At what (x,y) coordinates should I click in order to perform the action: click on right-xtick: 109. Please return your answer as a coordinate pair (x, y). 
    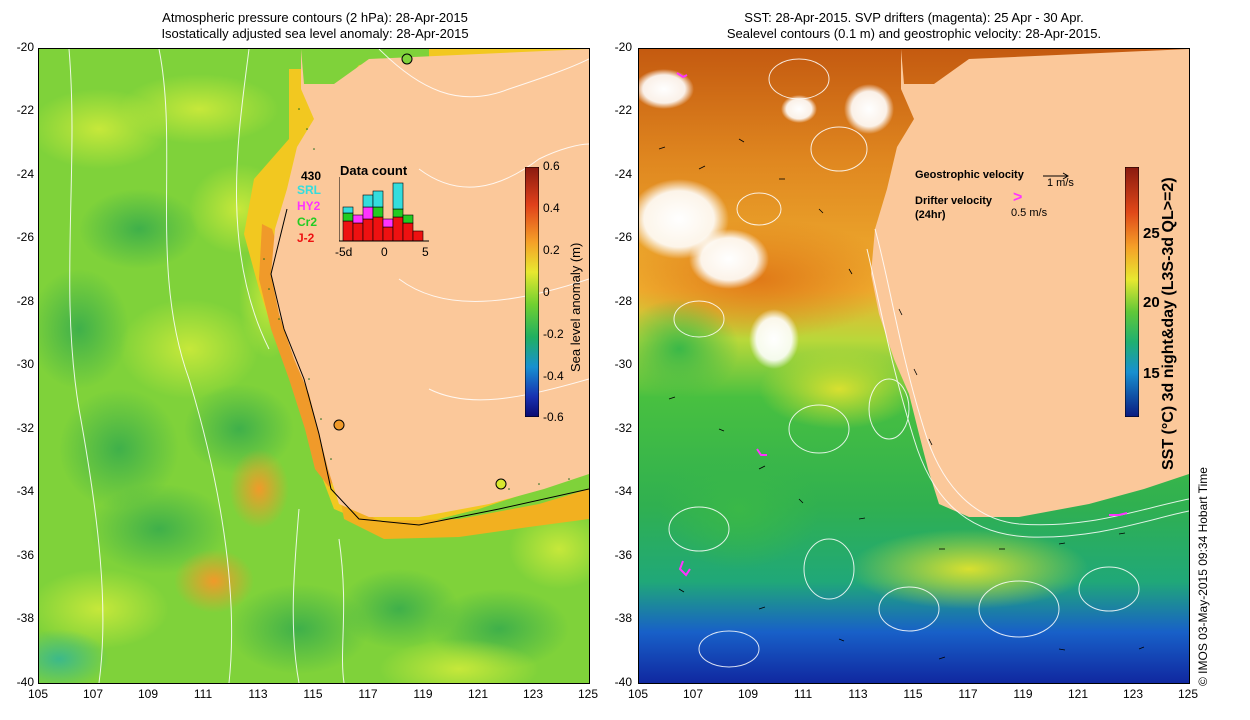
    Looking at the image, I should click on (748, 694).